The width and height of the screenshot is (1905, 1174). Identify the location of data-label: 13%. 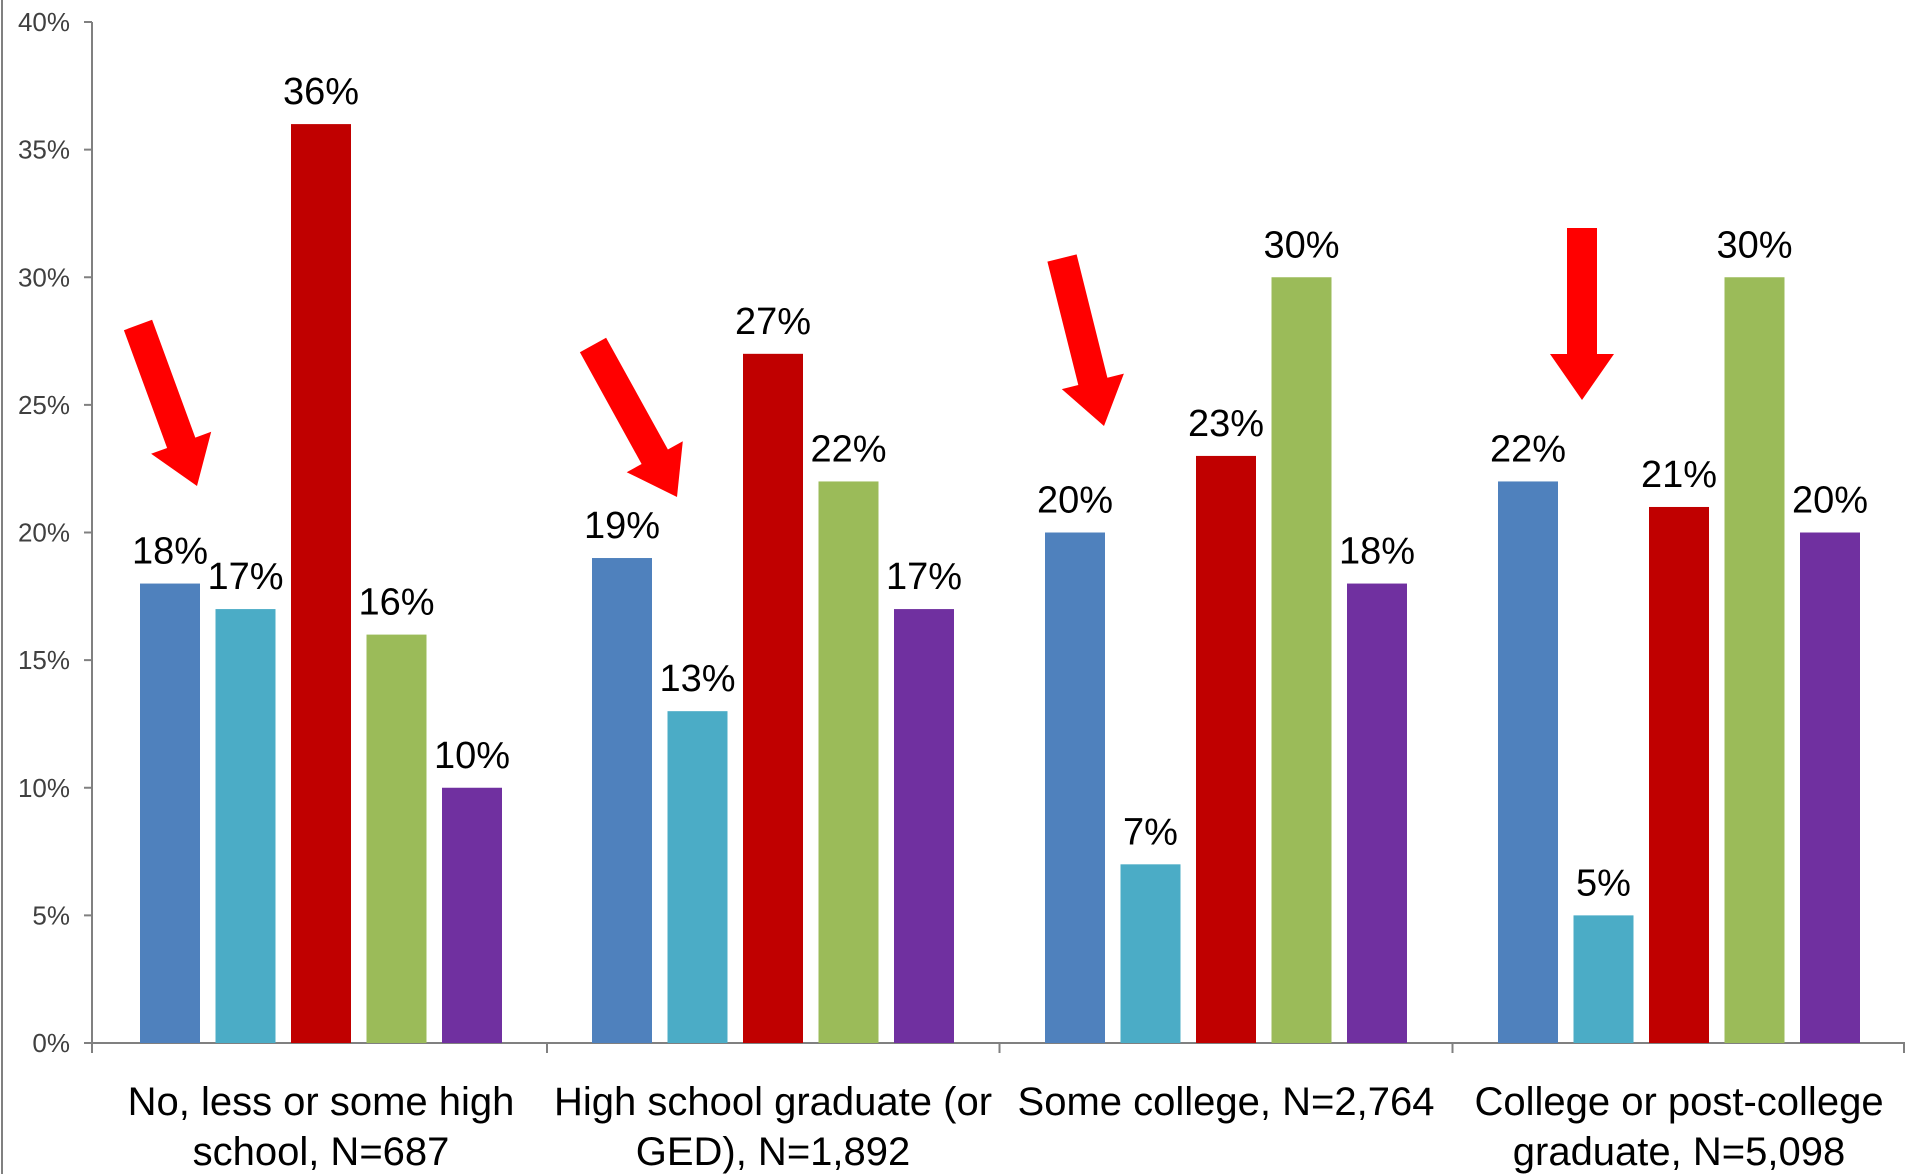
(697, 679).